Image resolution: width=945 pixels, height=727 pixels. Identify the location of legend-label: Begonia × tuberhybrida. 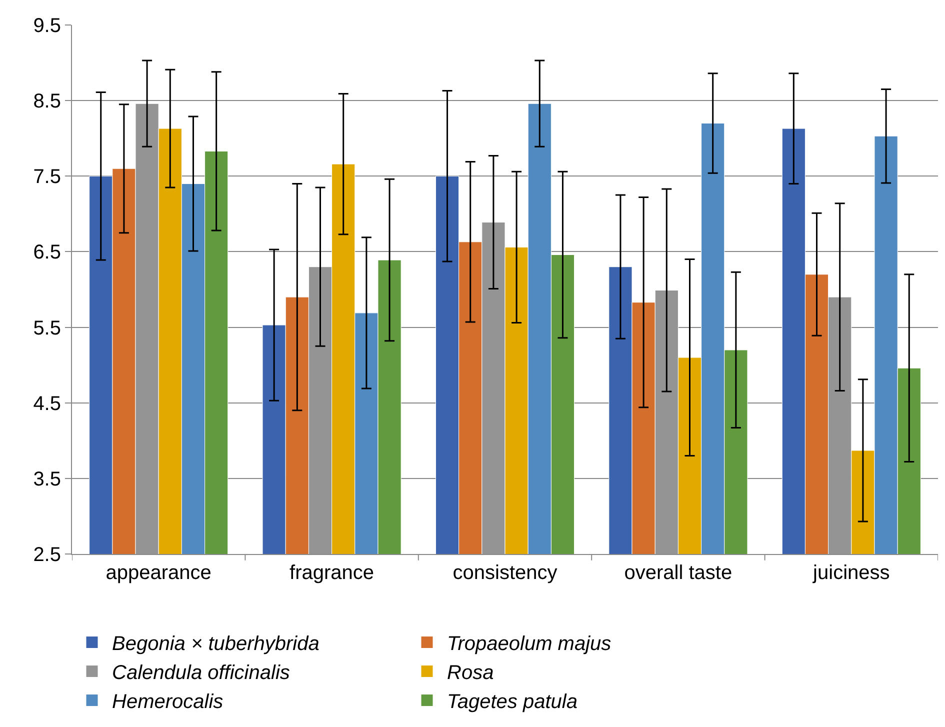
(216, 644).